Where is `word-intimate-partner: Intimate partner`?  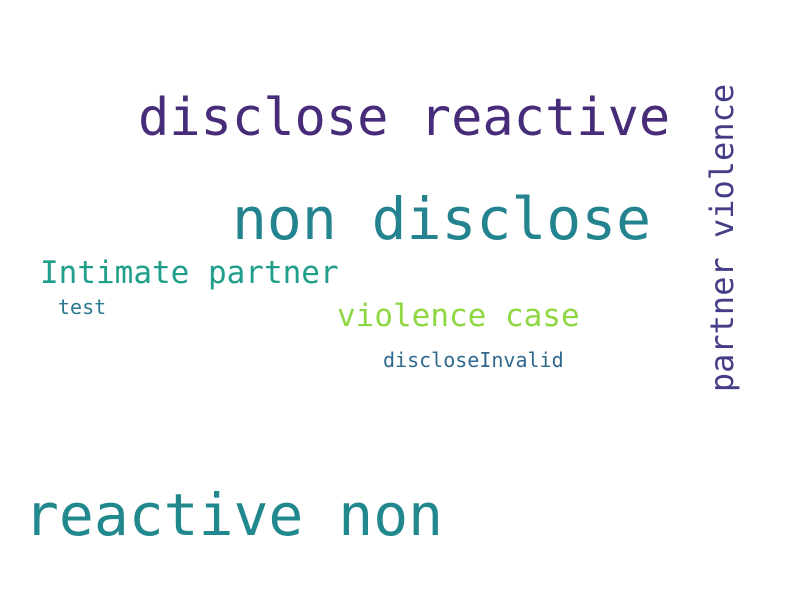 word-intimate-partner: Intimate partner is located at coordinates (189, 273).